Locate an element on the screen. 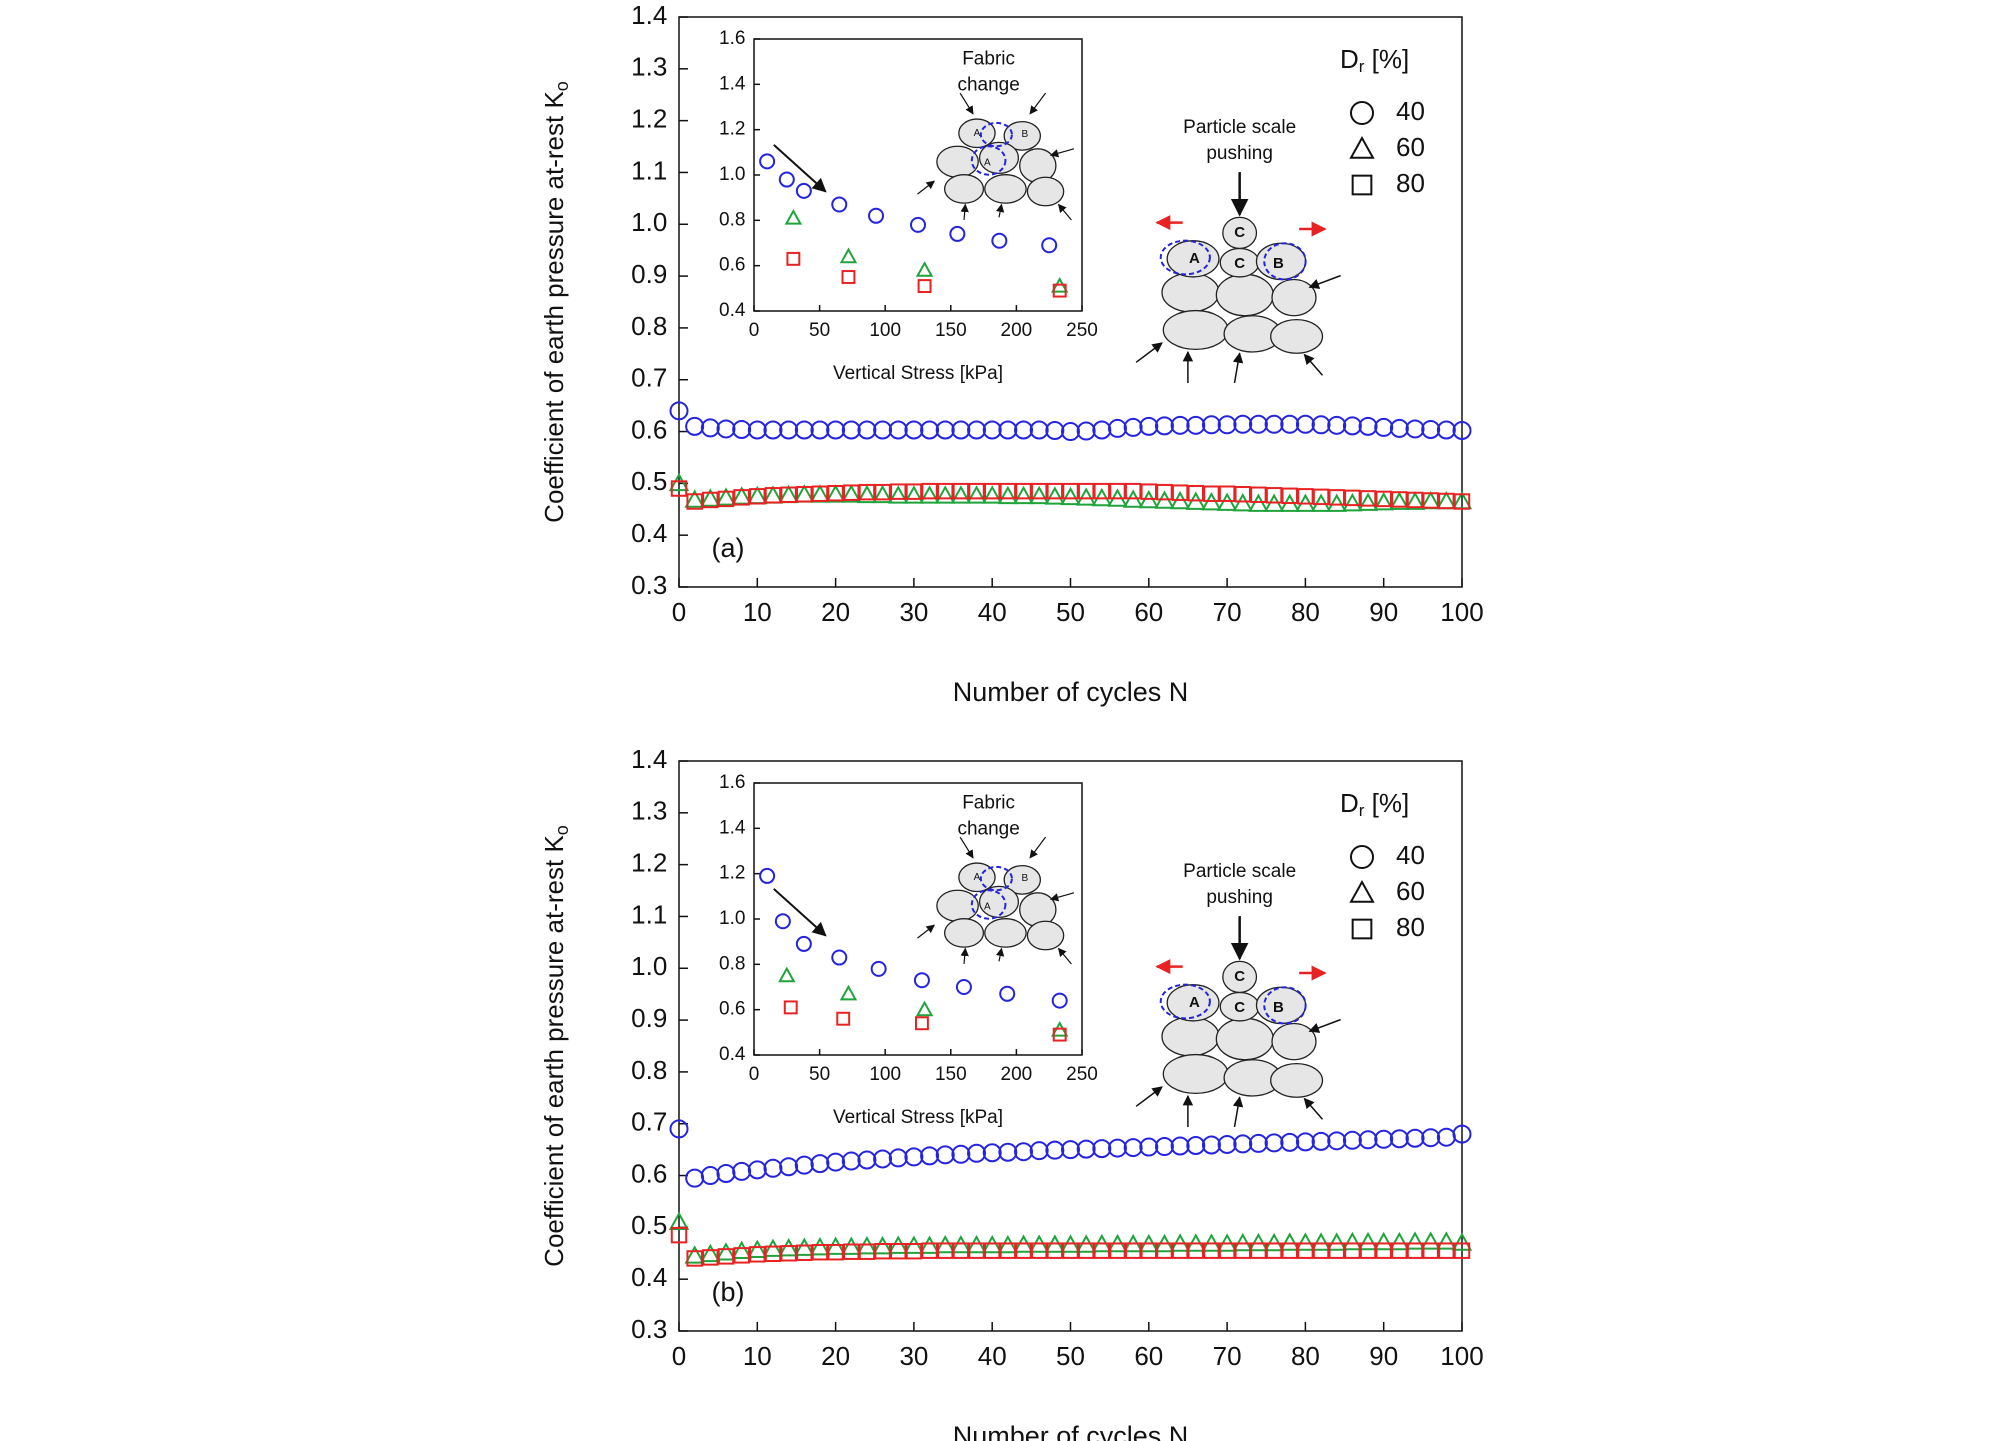 This screenshot has width=2008, height=1441. y-tick-label: 0.9 is located at coordinates (649, 1018).